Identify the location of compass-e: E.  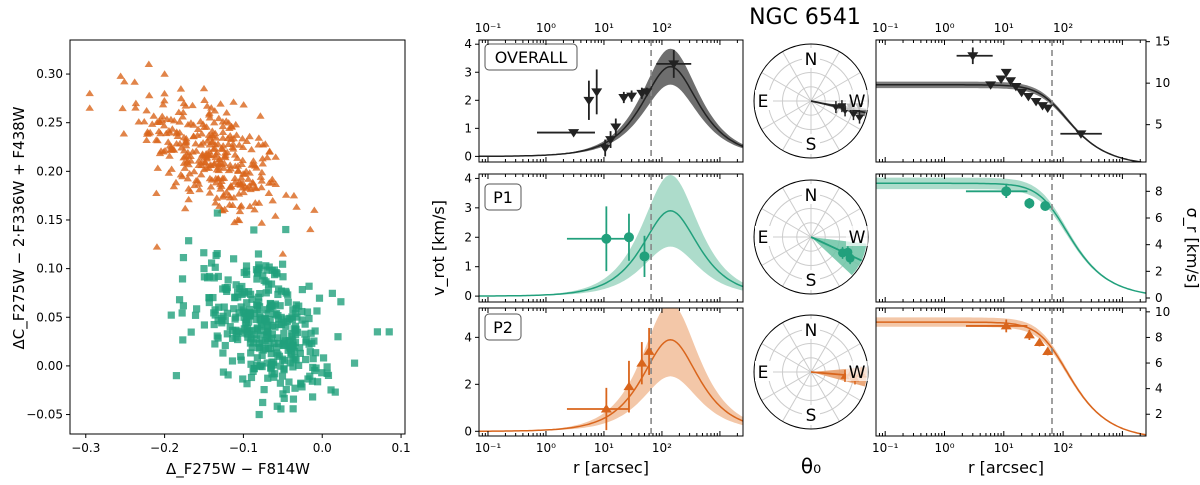
(763, 102).